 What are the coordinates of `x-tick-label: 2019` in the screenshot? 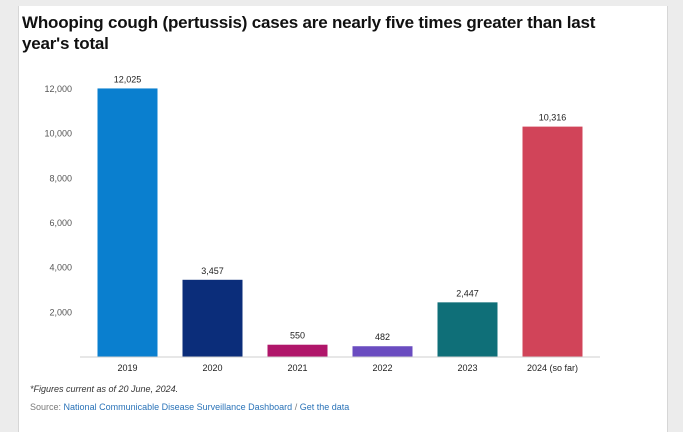 It's located at (127, 368).